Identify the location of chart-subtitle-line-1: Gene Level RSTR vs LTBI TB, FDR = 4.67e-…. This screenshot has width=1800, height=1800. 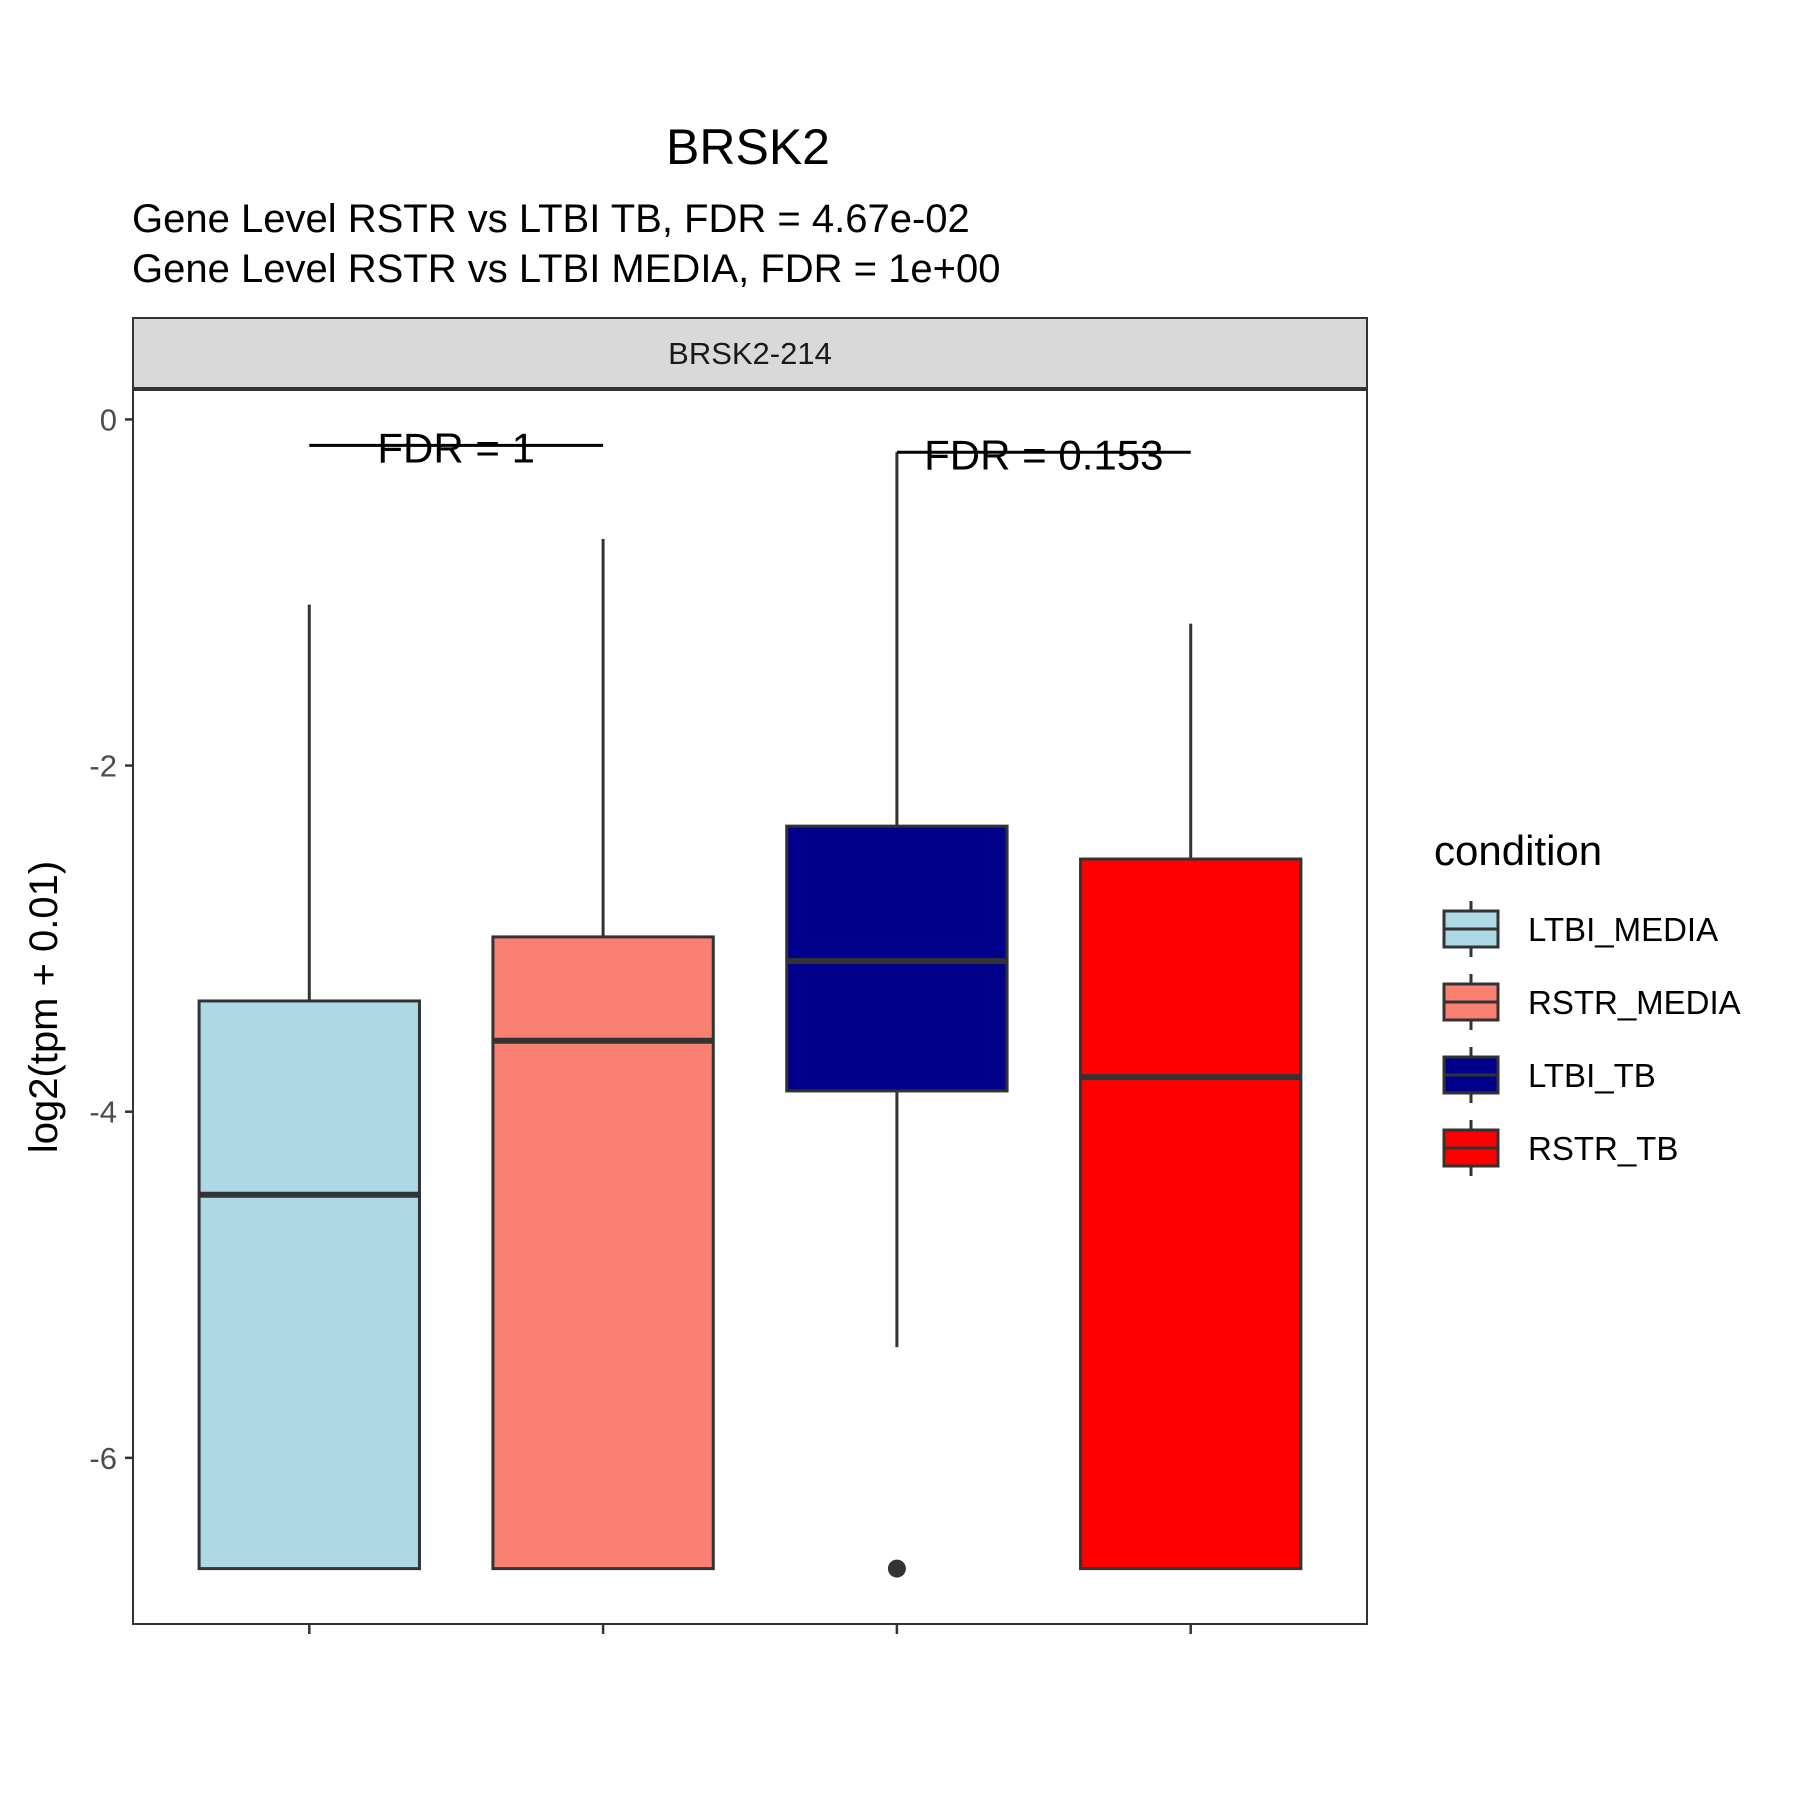
(551, 219).